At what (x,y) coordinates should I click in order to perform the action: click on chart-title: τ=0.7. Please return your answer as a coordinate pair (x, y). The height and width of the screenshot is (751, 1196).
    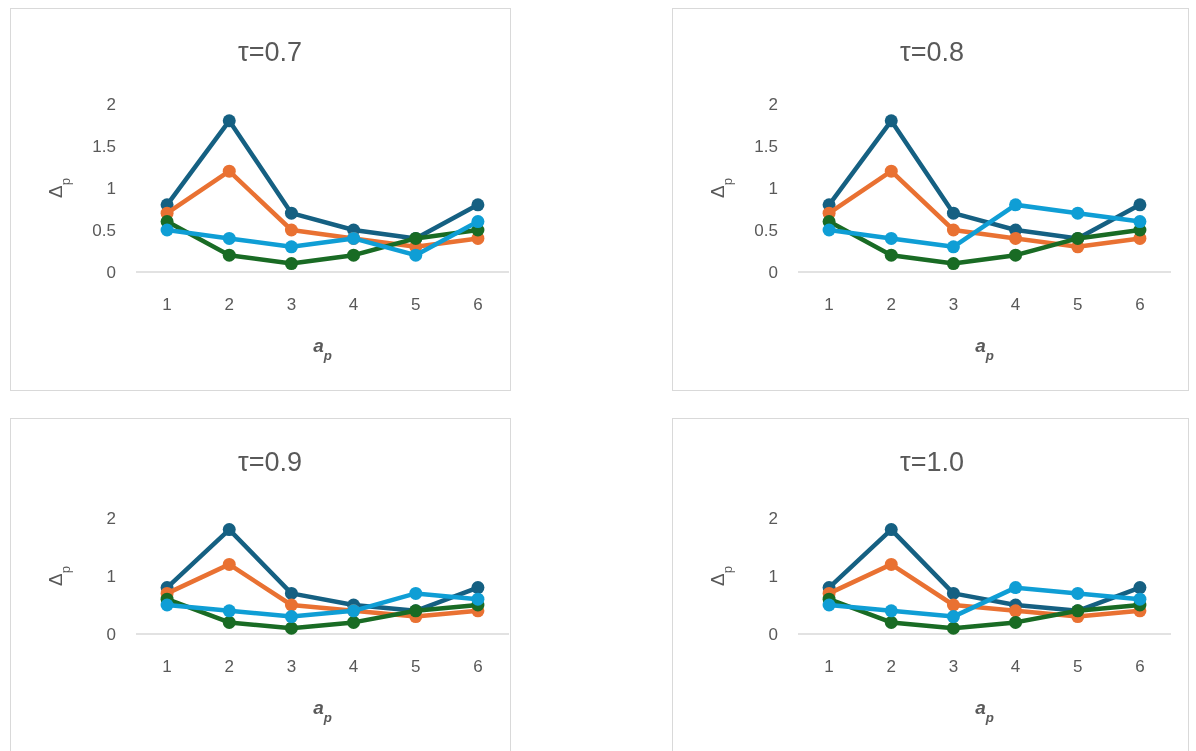
    Looking at the image, I should click on (270, 52).